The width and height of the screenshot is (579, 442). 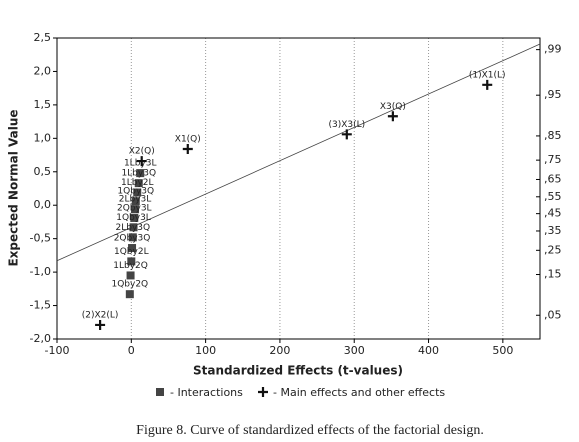 I want to click on x-tick-label: 300, so click(x=354, y=350).